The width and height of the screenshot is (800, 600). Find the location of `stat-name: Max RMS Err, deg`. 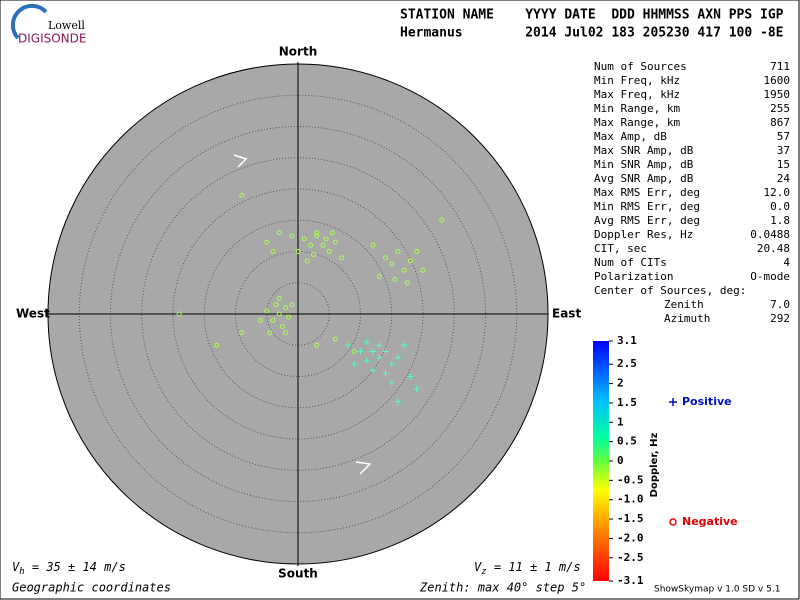

stat-name: Max RMS Err, deg is located at coordinates (647, 192).